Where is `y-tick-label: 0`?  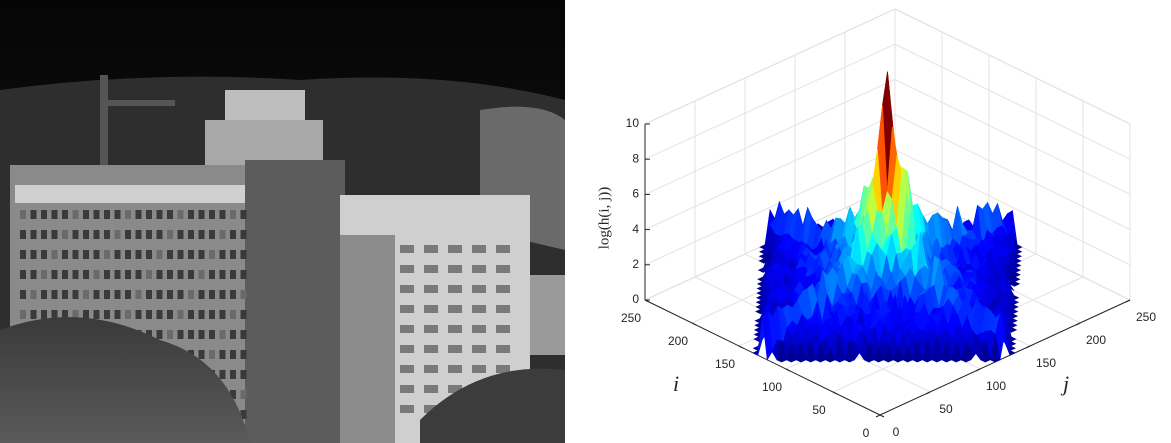 y-tick-label: 0 is located at coordinates (896, 432).